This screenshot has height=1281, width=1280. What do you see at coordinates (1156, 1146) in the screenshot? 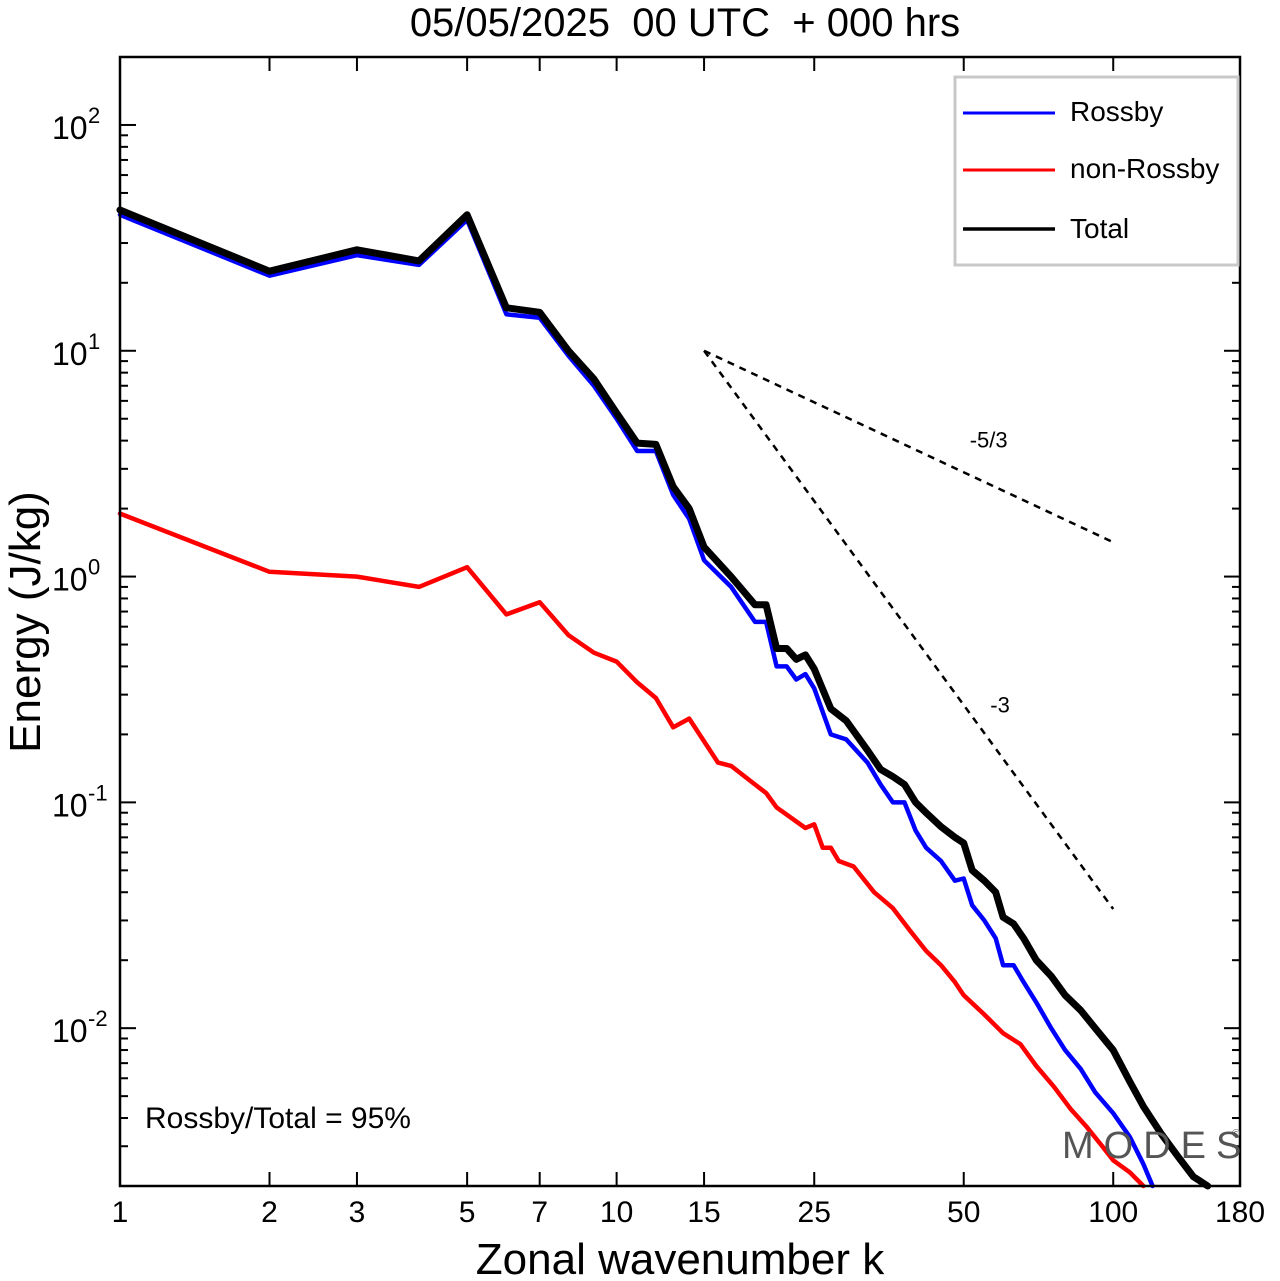
I see `modes-watermark: MODES` at bounding box center [1156, 1146].